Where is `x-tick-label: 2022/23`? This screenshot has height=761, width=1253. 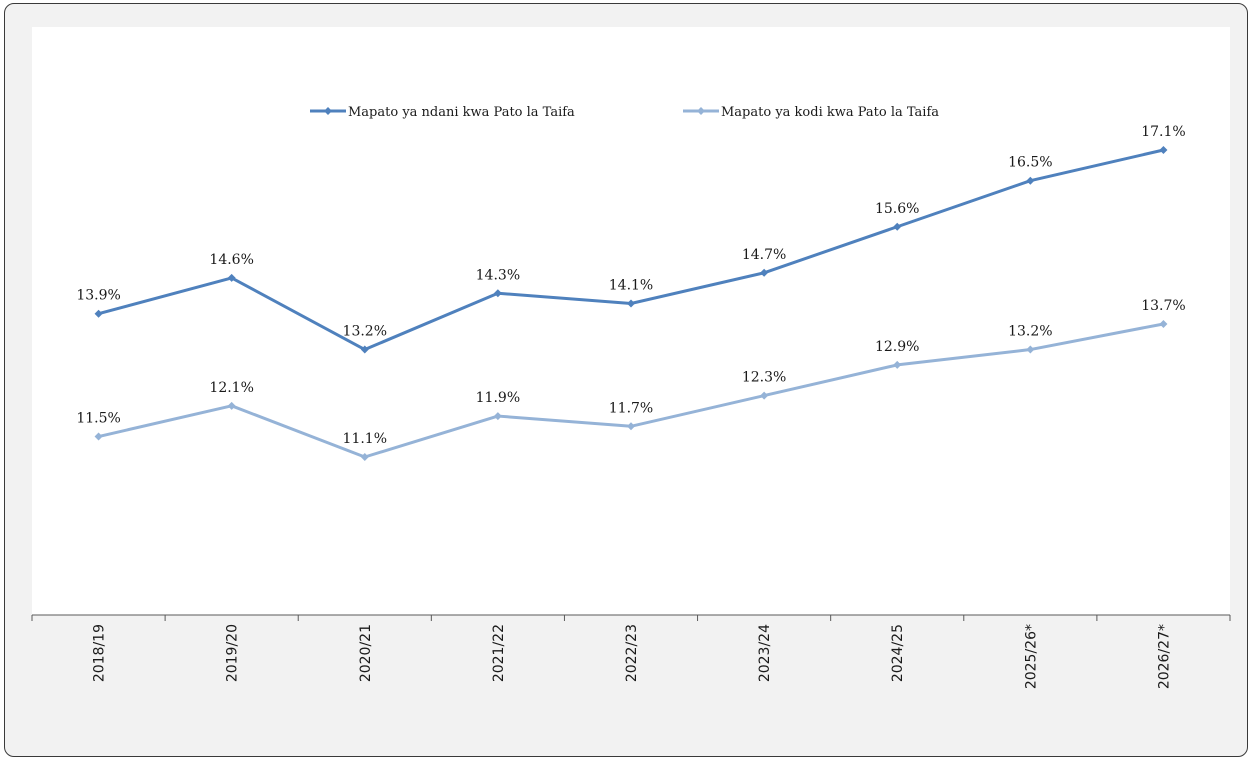 x-tick-label: 2022/23 is located at coordinates (632, 653).